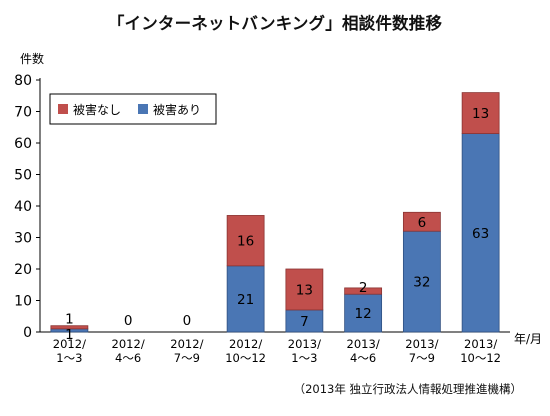 This screenshot has height=416, width=550. Describe the element at coordinates (32, 58) in the screenshot. I see `y-axis-label: 件数` at that location.